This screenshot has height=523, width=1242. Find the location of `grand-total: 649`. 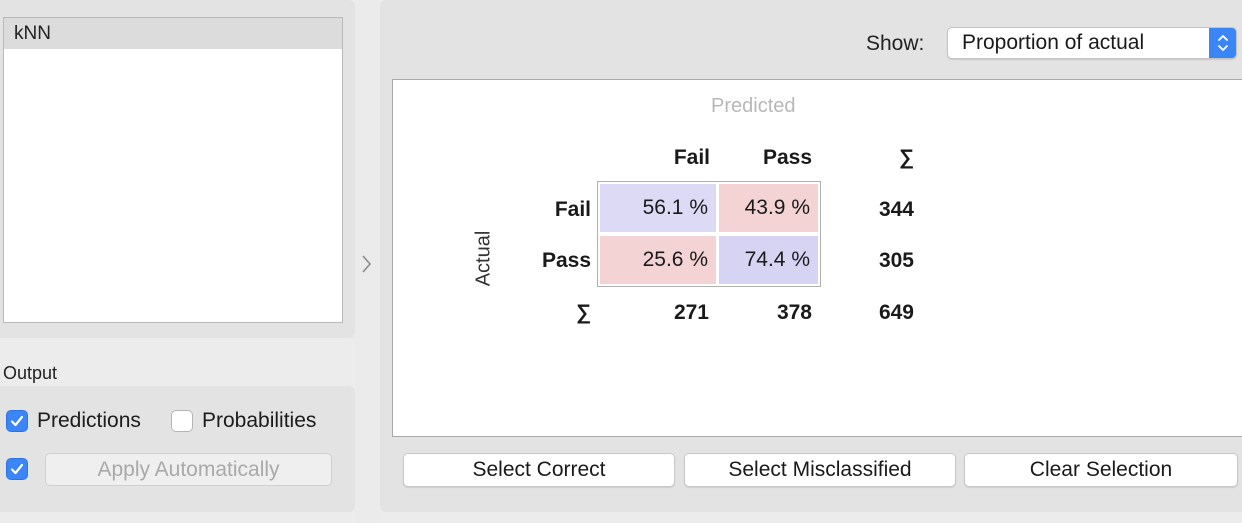

grand-total: 649 is located at coordinates (896, 312).